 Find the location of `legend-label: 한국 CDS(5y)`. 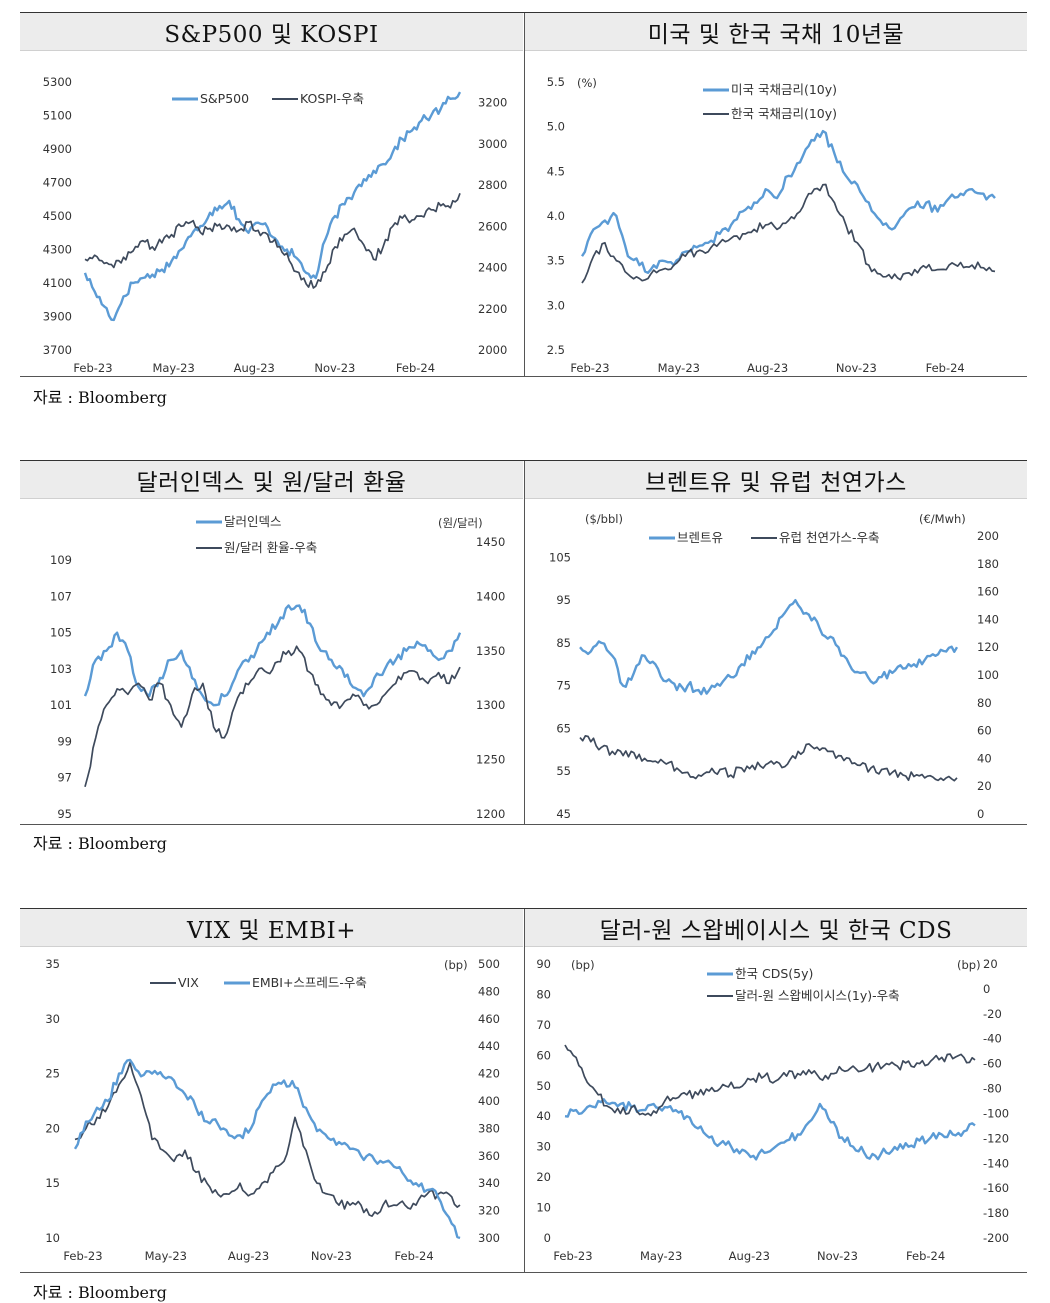

legend-label: 한국 CDS(5y) is located at coordinates (774, 973).